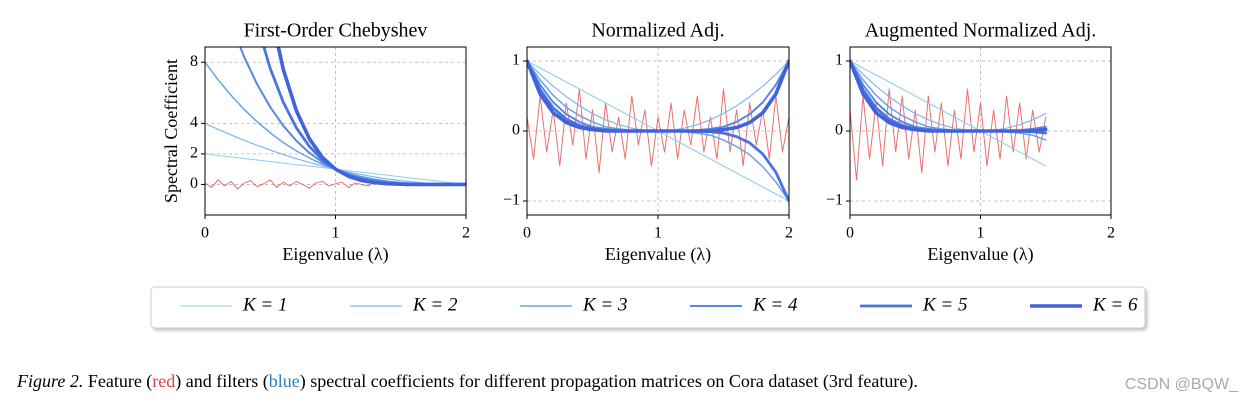 This screenshot has height=407, width=1246. Describe the element at coordinates (945, 304) in the screenshot. I see `legend-label: K = 5` at that location.